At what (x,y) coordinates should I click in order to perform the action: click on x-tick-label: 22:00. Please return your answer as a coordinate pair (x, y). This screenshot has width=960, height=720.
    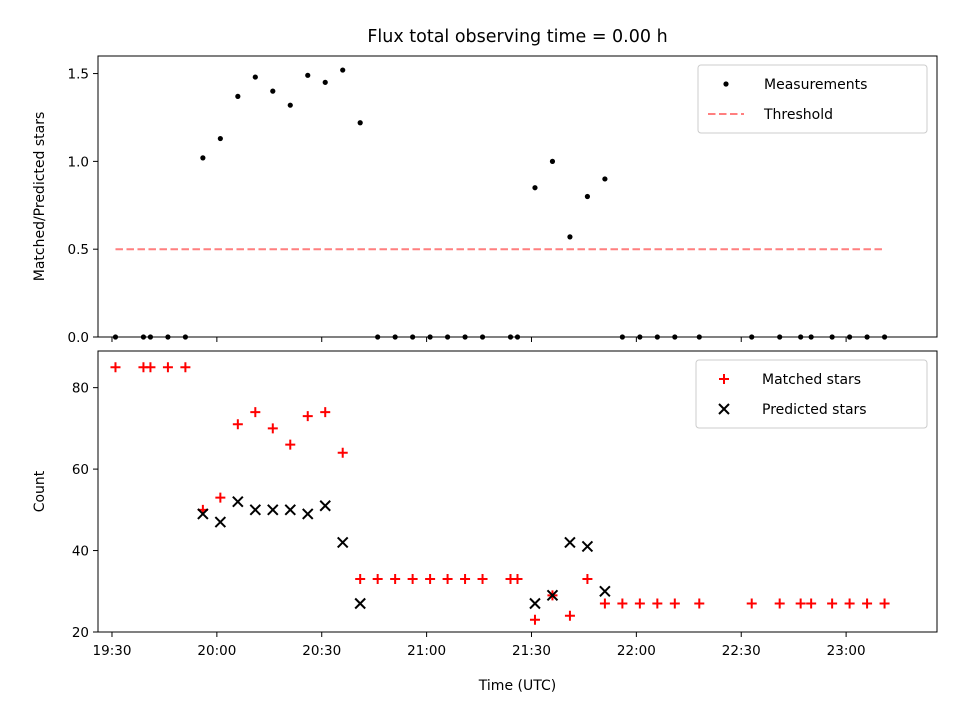
    Looking at the image, I should click on (636, 651).